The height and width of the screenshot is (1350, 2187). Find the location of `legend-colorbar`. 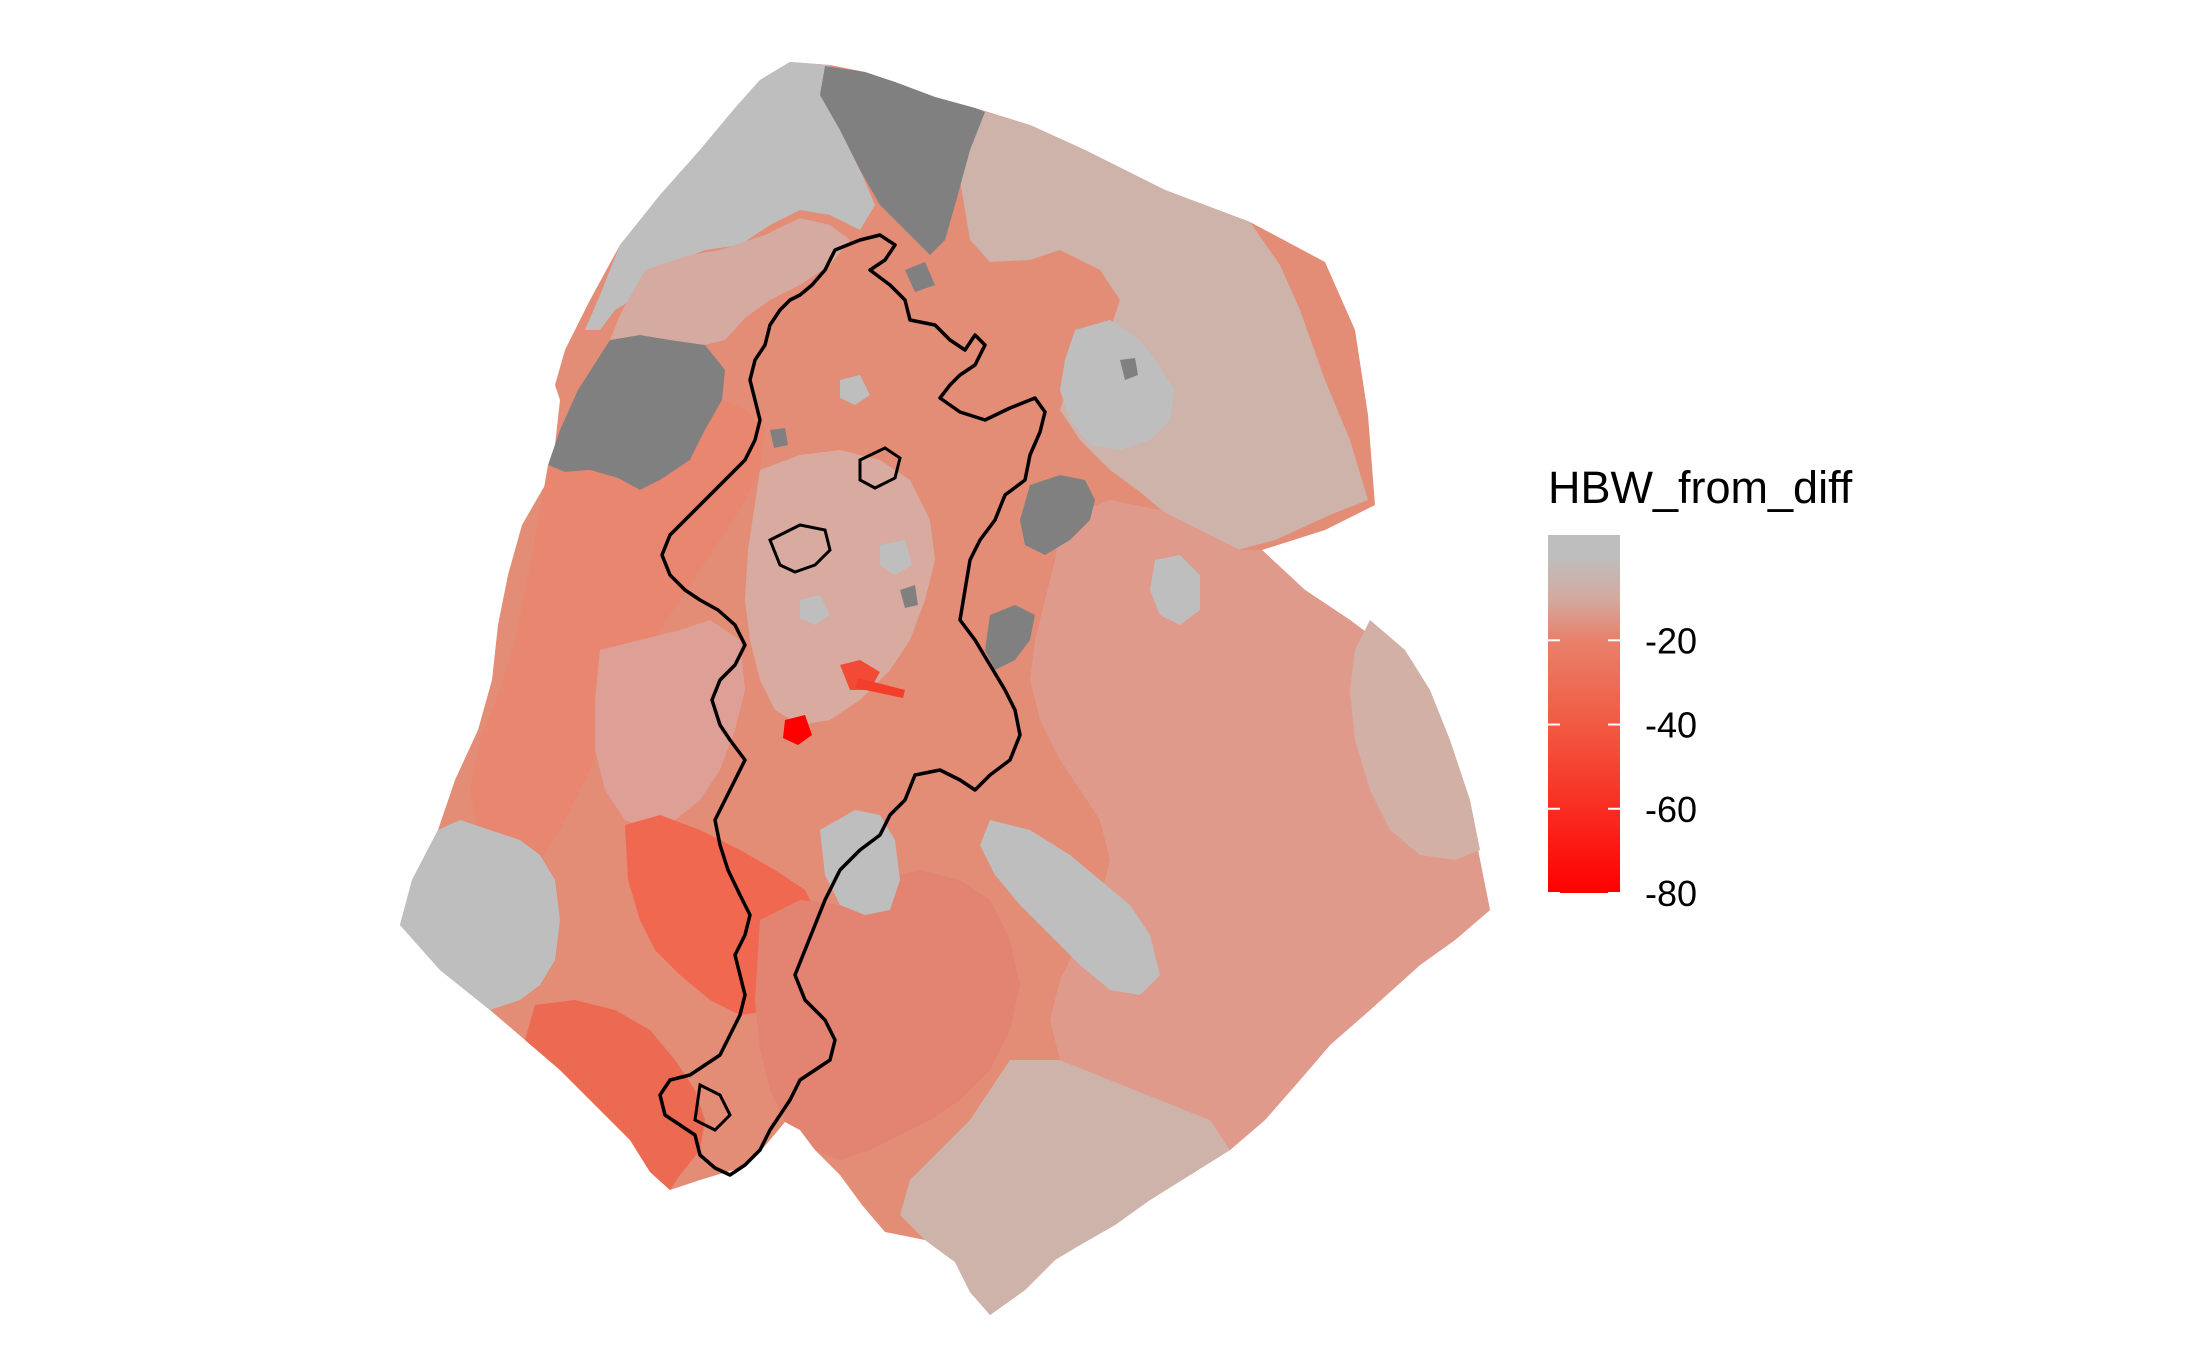

legend-colorbar is located at coordinates (1584, 714).